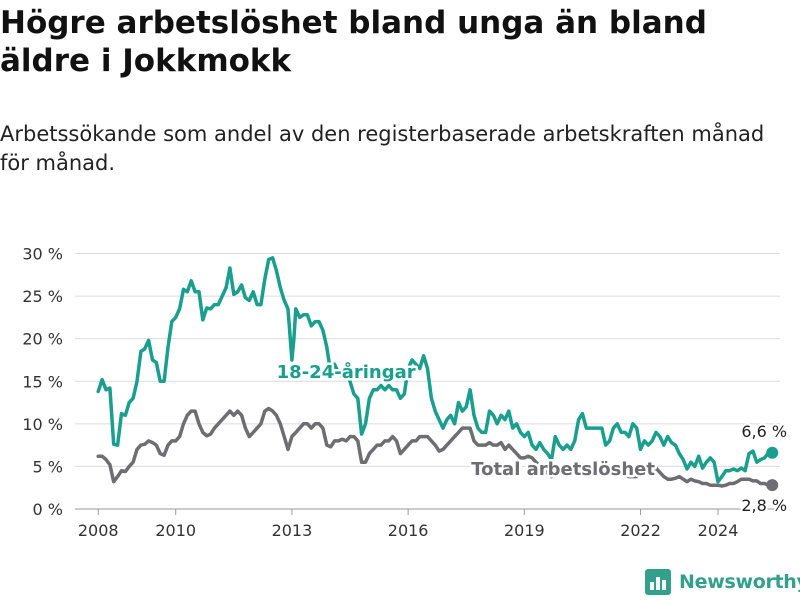  Describe the element at coordinates (48, 509) in the screenshot. I see `y-tick-label: 0 %` at that location.